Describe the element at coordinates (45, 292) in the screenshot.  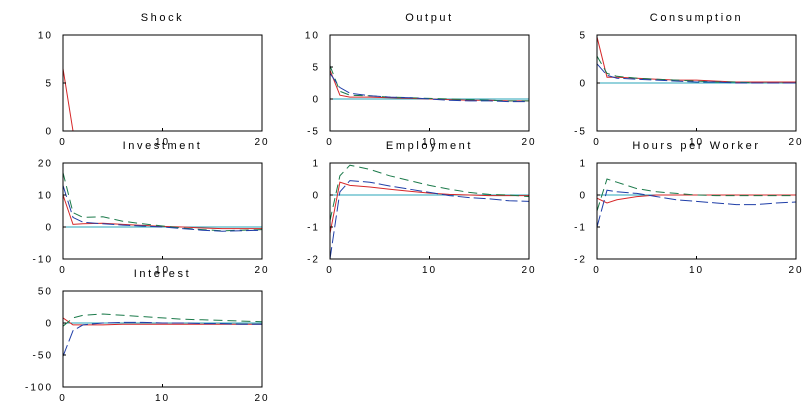
I see `y-tick-label: 50` at that location.